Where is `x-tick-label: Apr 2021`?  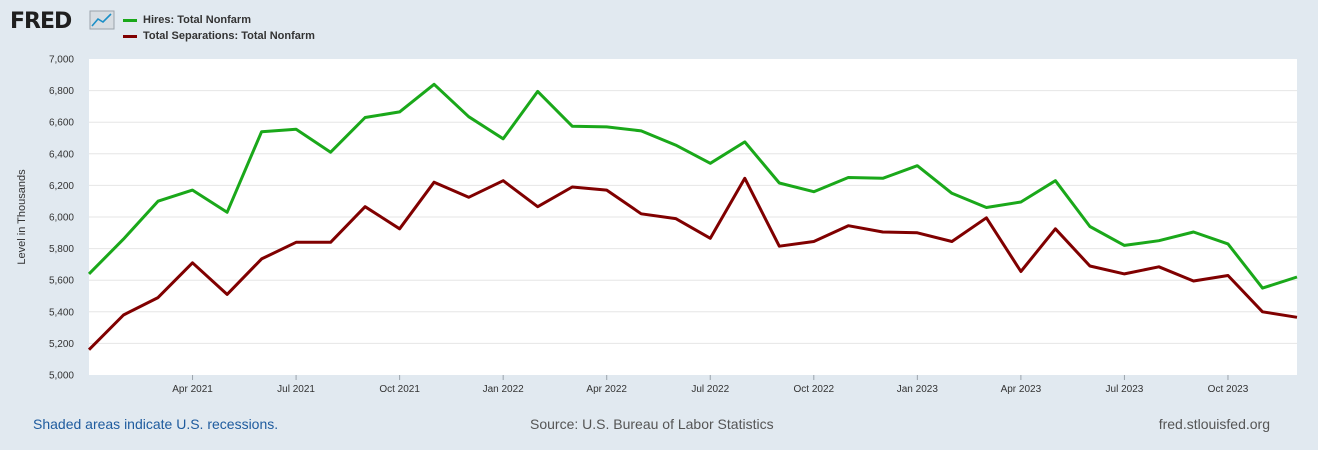
x-tick-label: Apr 2021 is located at coordinates (192, 389).